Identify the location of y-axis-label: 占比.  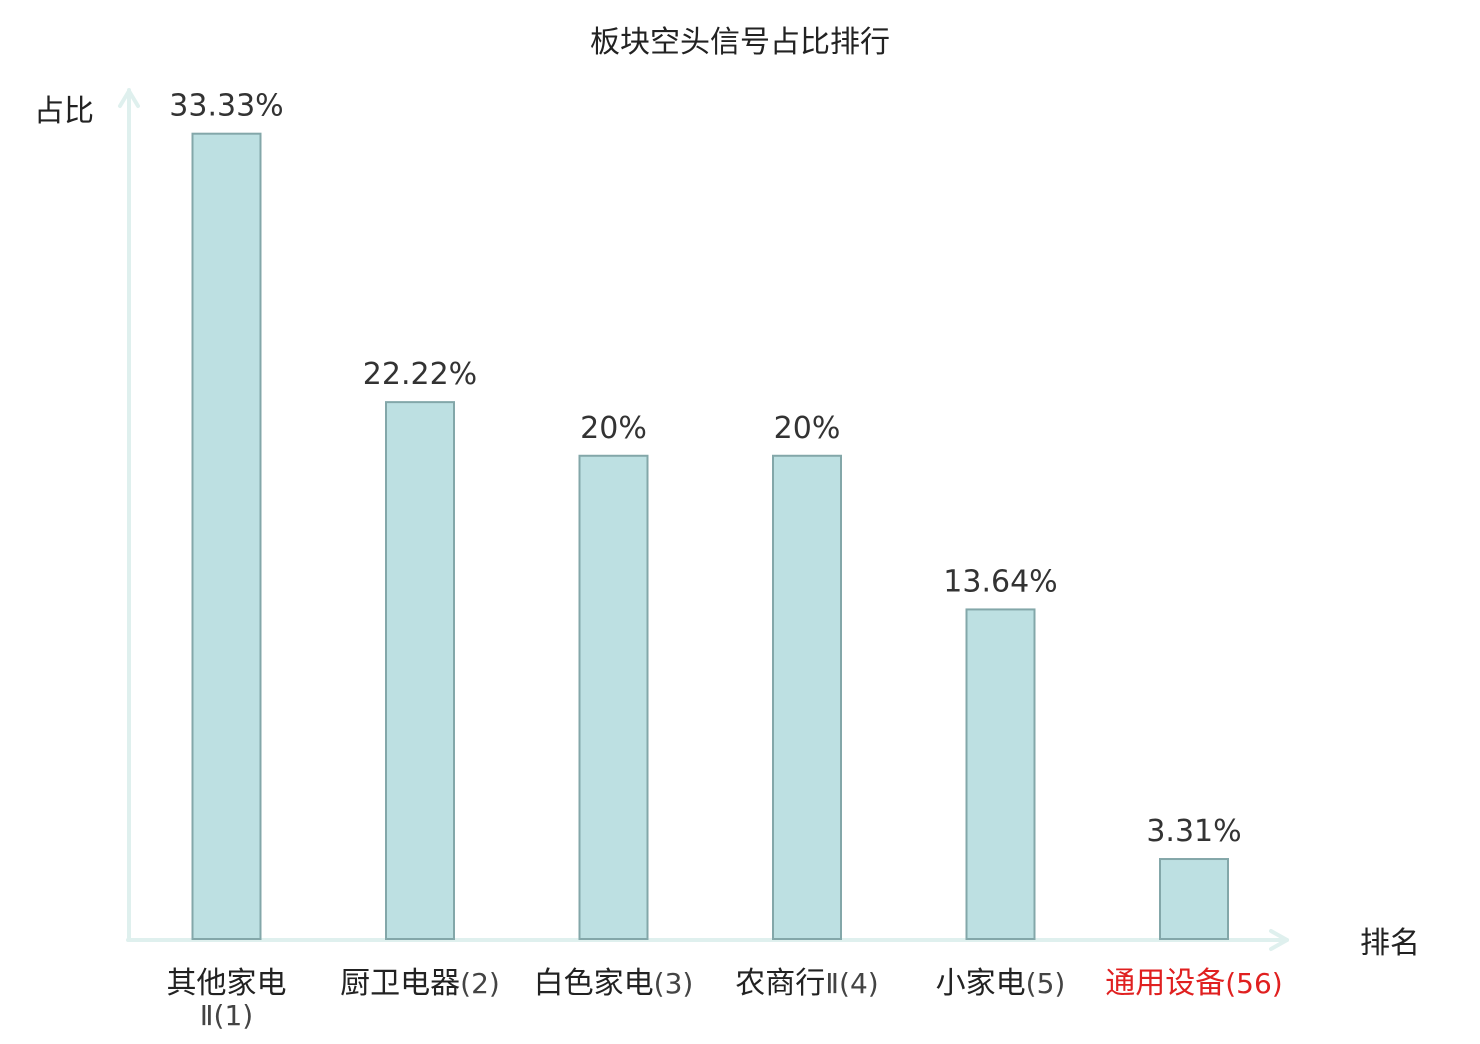
(64, 111).